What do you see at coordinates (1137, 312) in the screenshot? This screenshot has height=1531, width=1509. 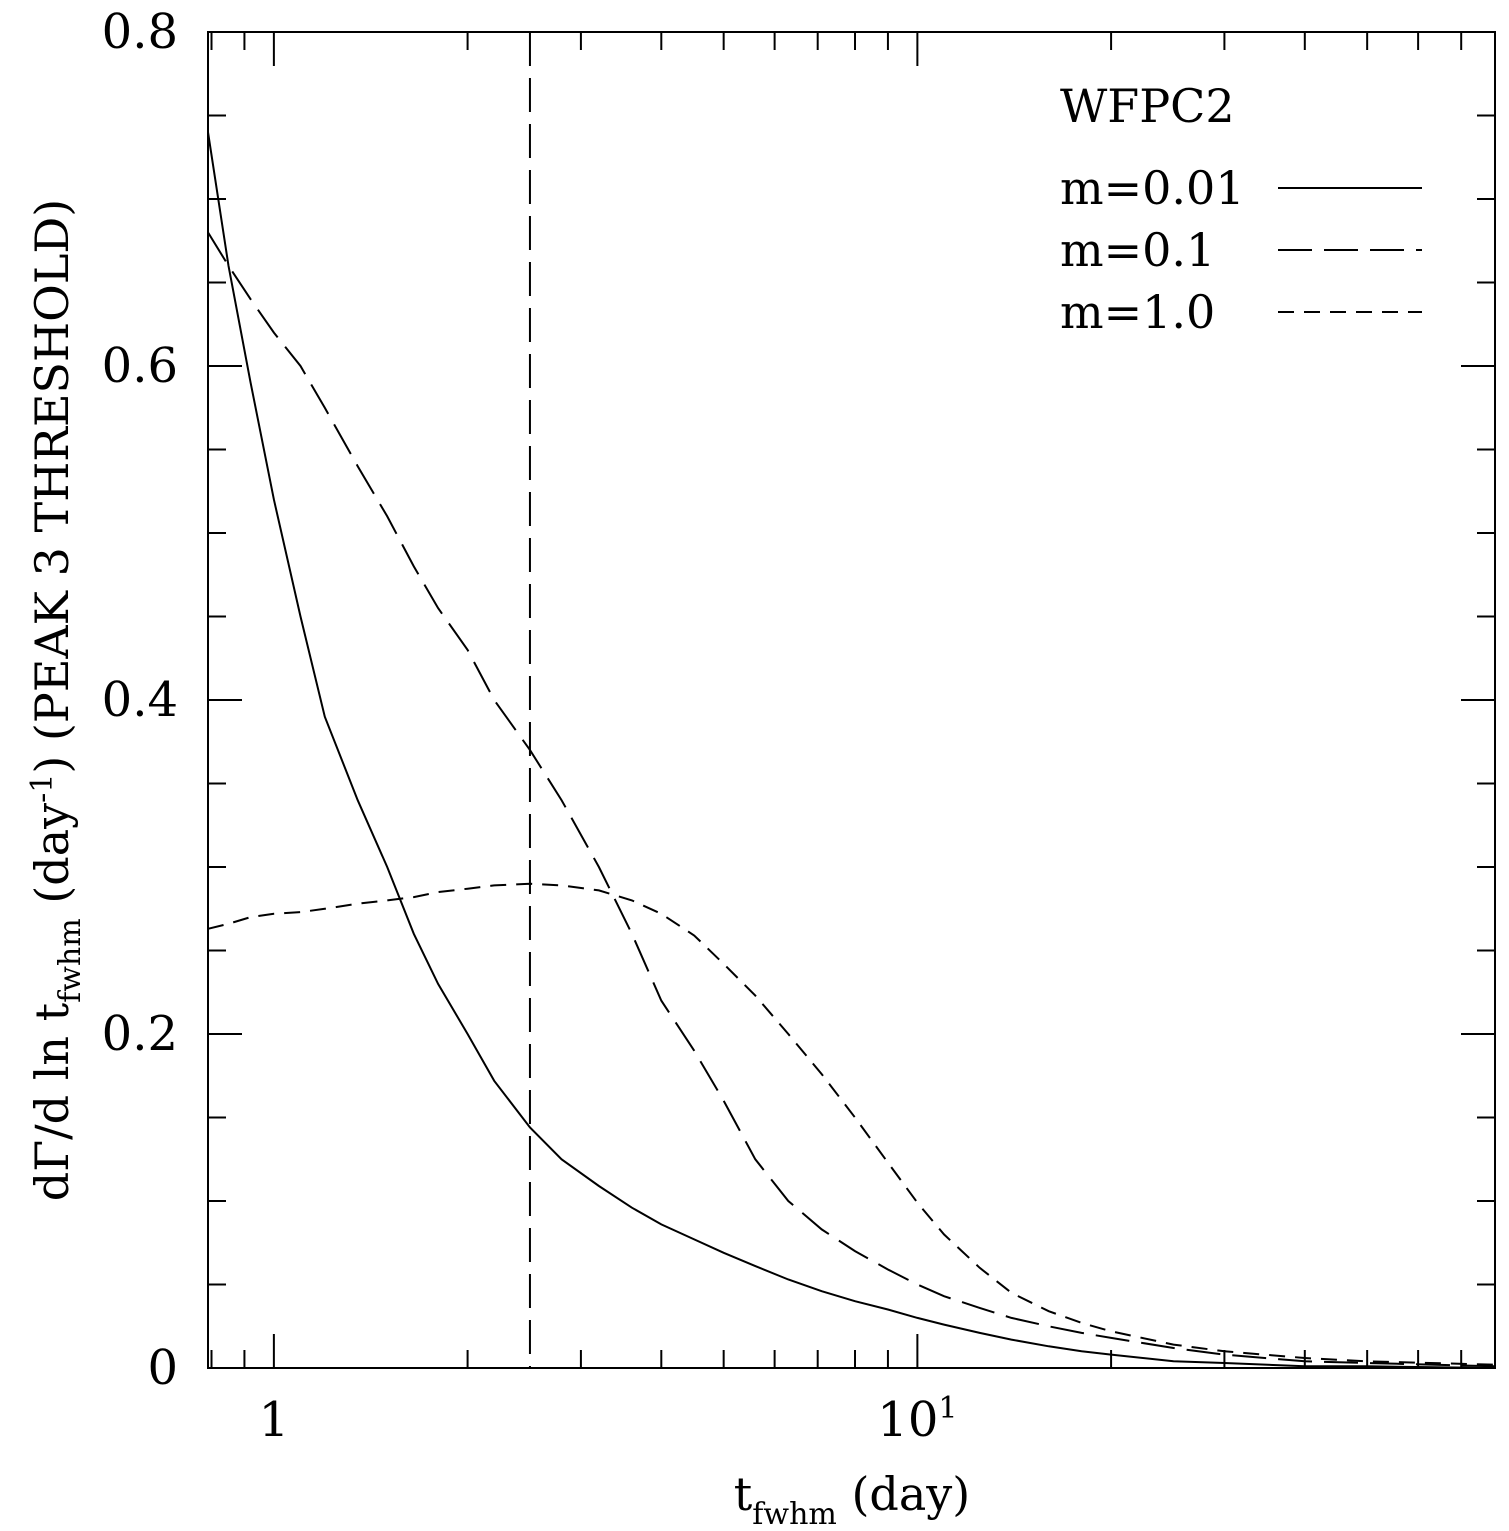 I see `legend-label: m=1.0` at bounding box center [1137, 312].